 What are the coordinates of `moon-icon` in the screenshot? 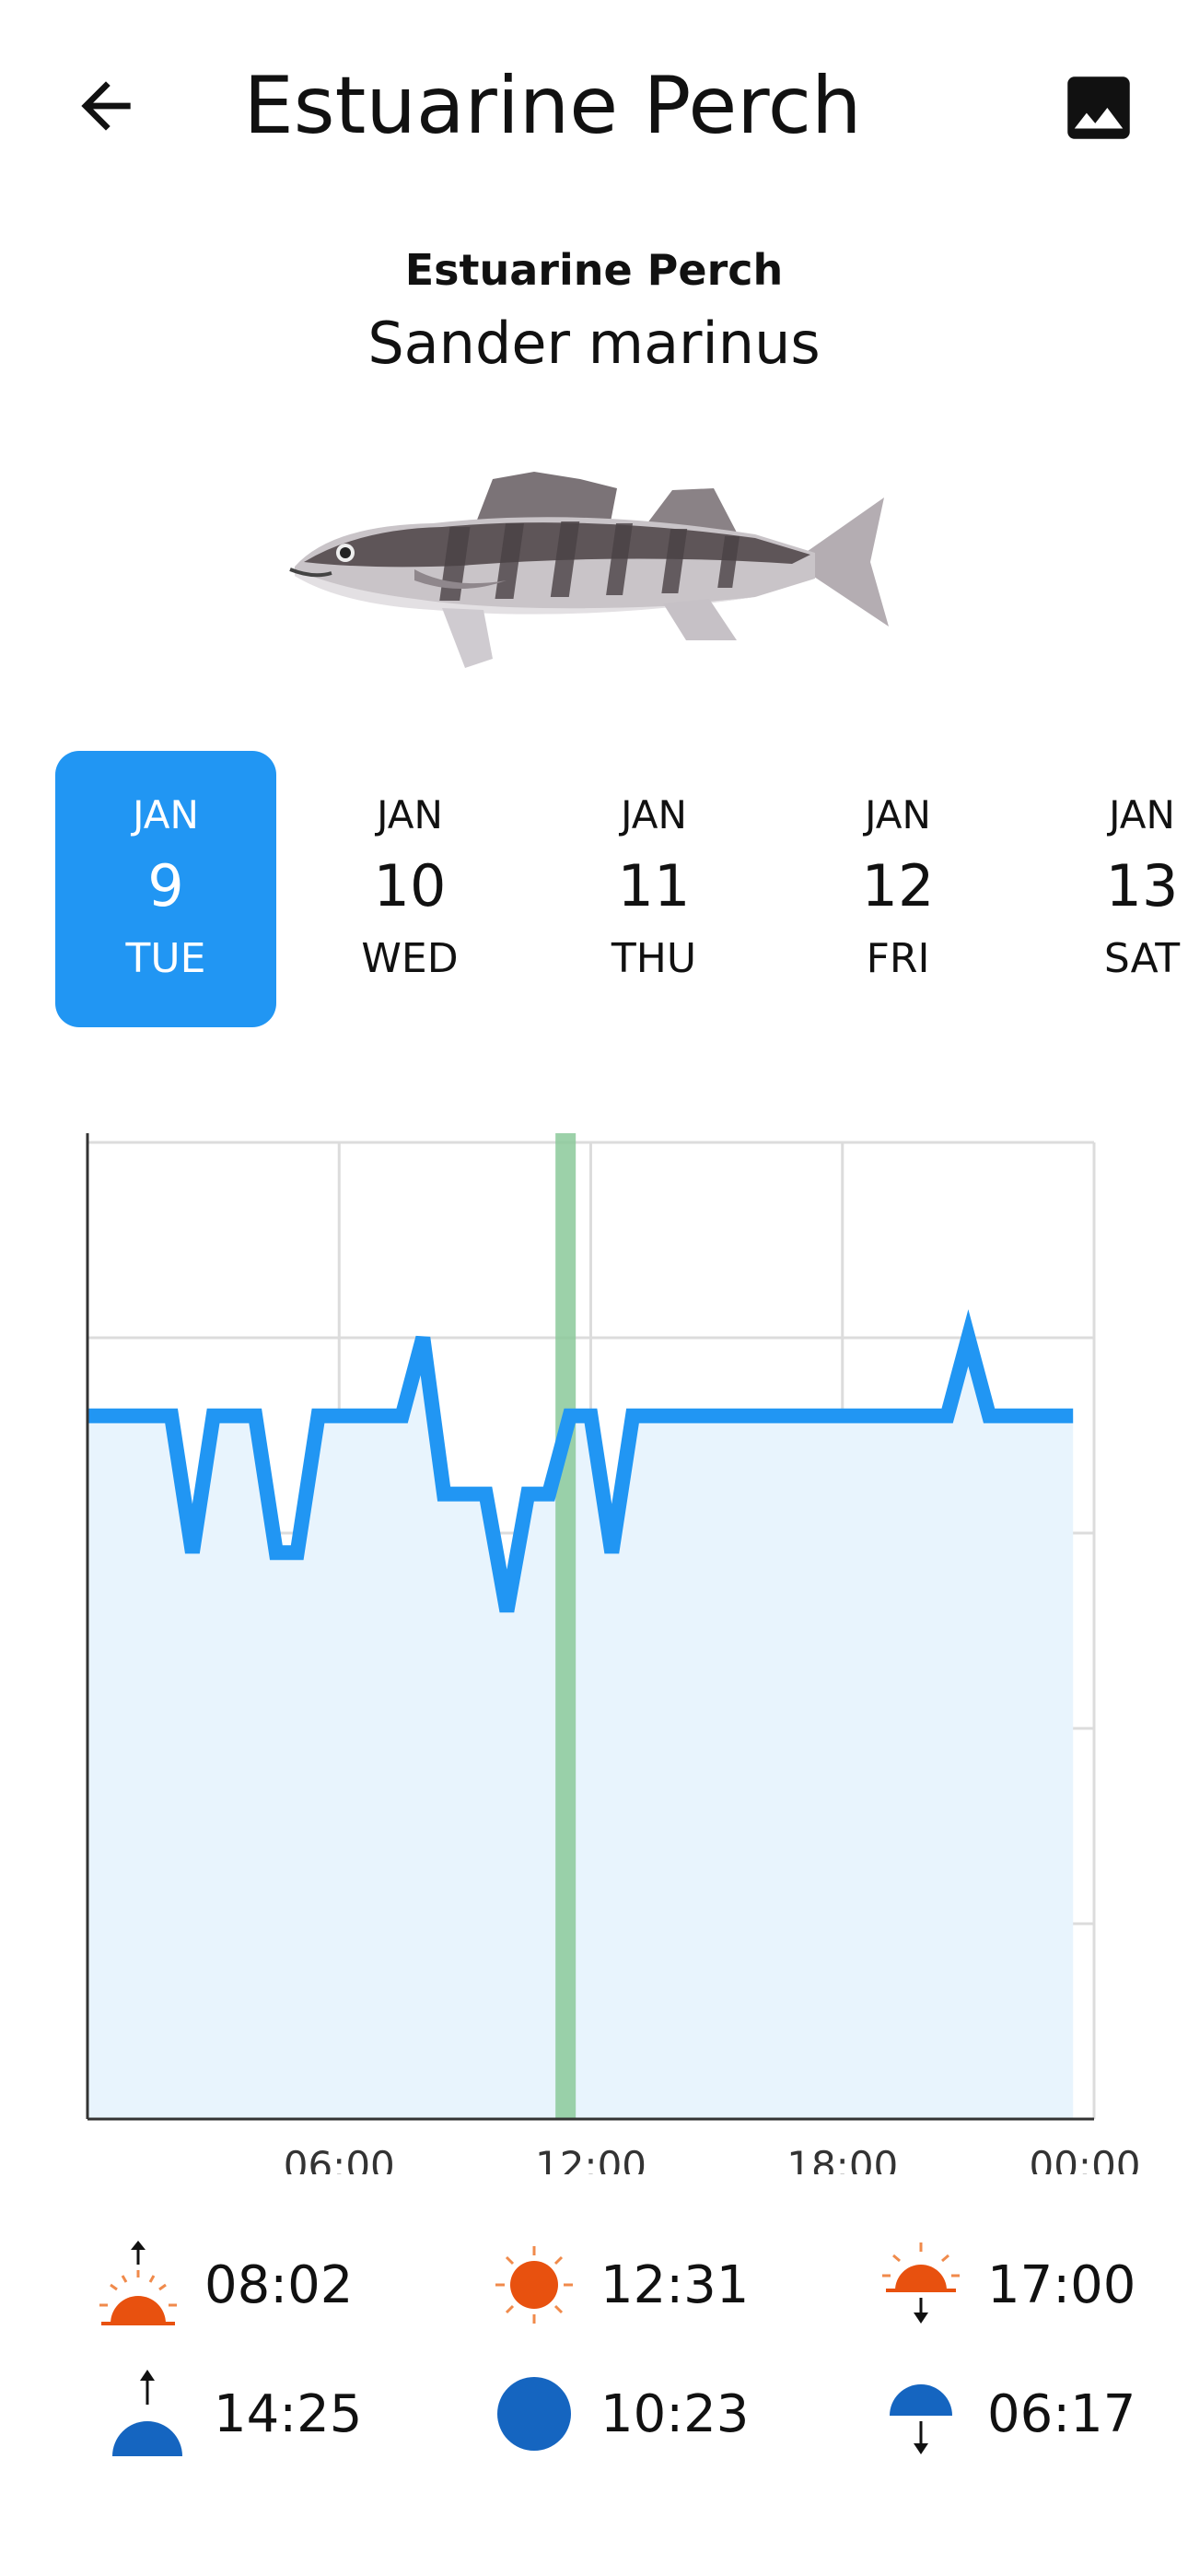 It's located at (534, 2414).